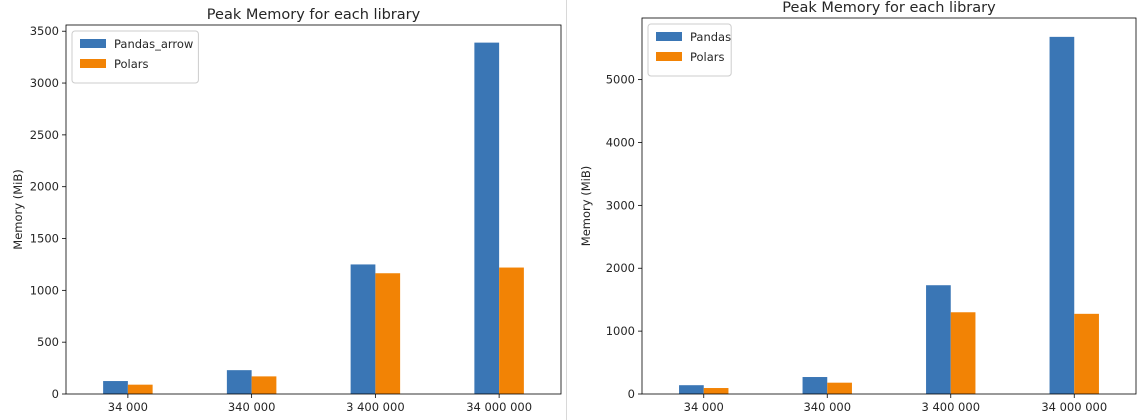 The image size is (1140, 420). What do you see at coordinates (48, 342) in the screenshot?
I see `y-tick-label: 500` at bounding box center [48, 342].